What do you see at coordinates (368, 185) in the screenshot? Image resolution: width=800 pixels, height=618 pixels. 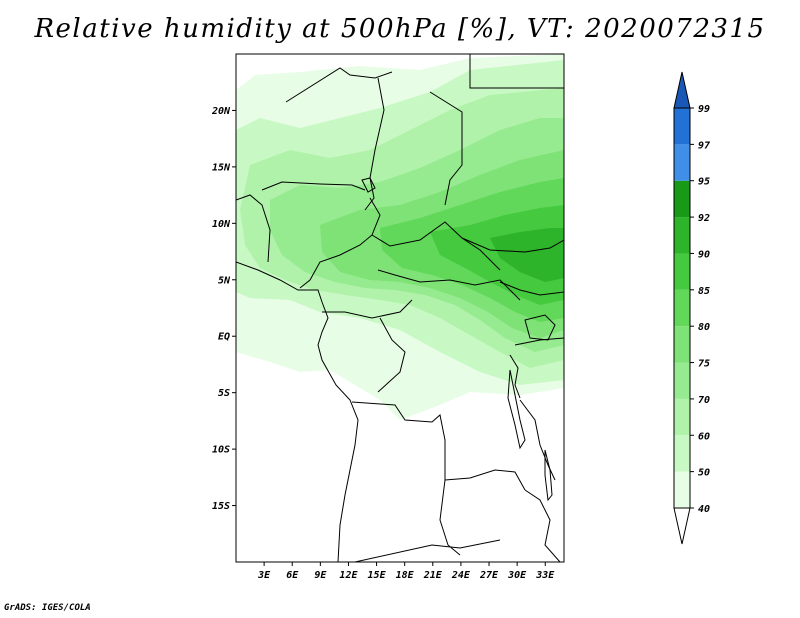 I see `lake-chad-shore` at bounding box center [368, 185].